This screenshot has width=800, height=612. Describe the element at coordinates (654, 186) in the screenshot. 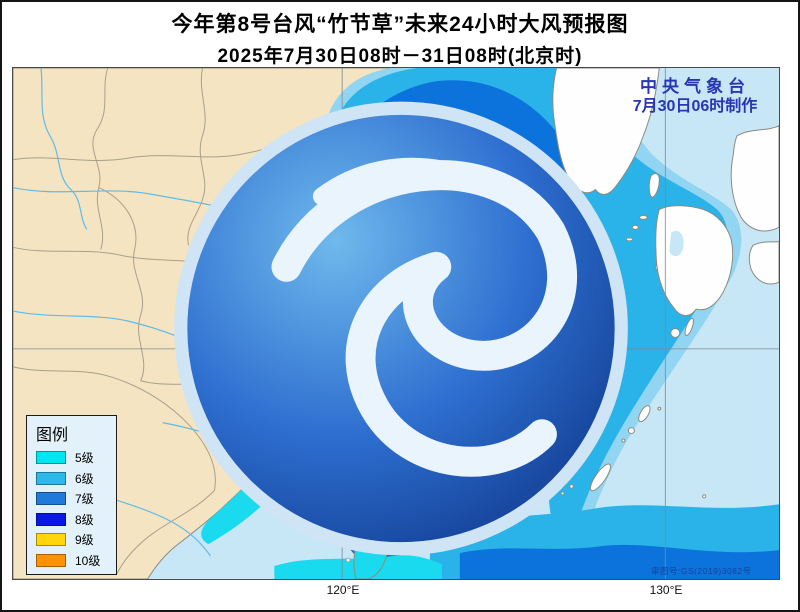

I see `tsushima-island` at that location.